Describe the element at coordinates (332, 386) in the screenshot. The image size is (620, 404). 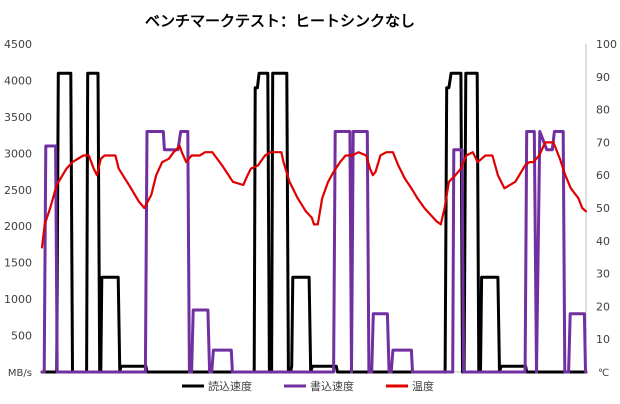
I see `legend-label-1: 書込速度` at that location.